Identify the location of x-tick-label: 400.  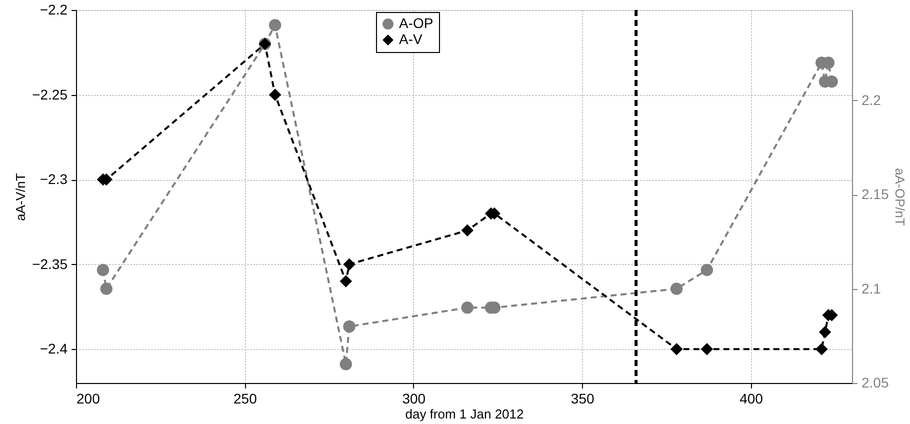
(752, 398).